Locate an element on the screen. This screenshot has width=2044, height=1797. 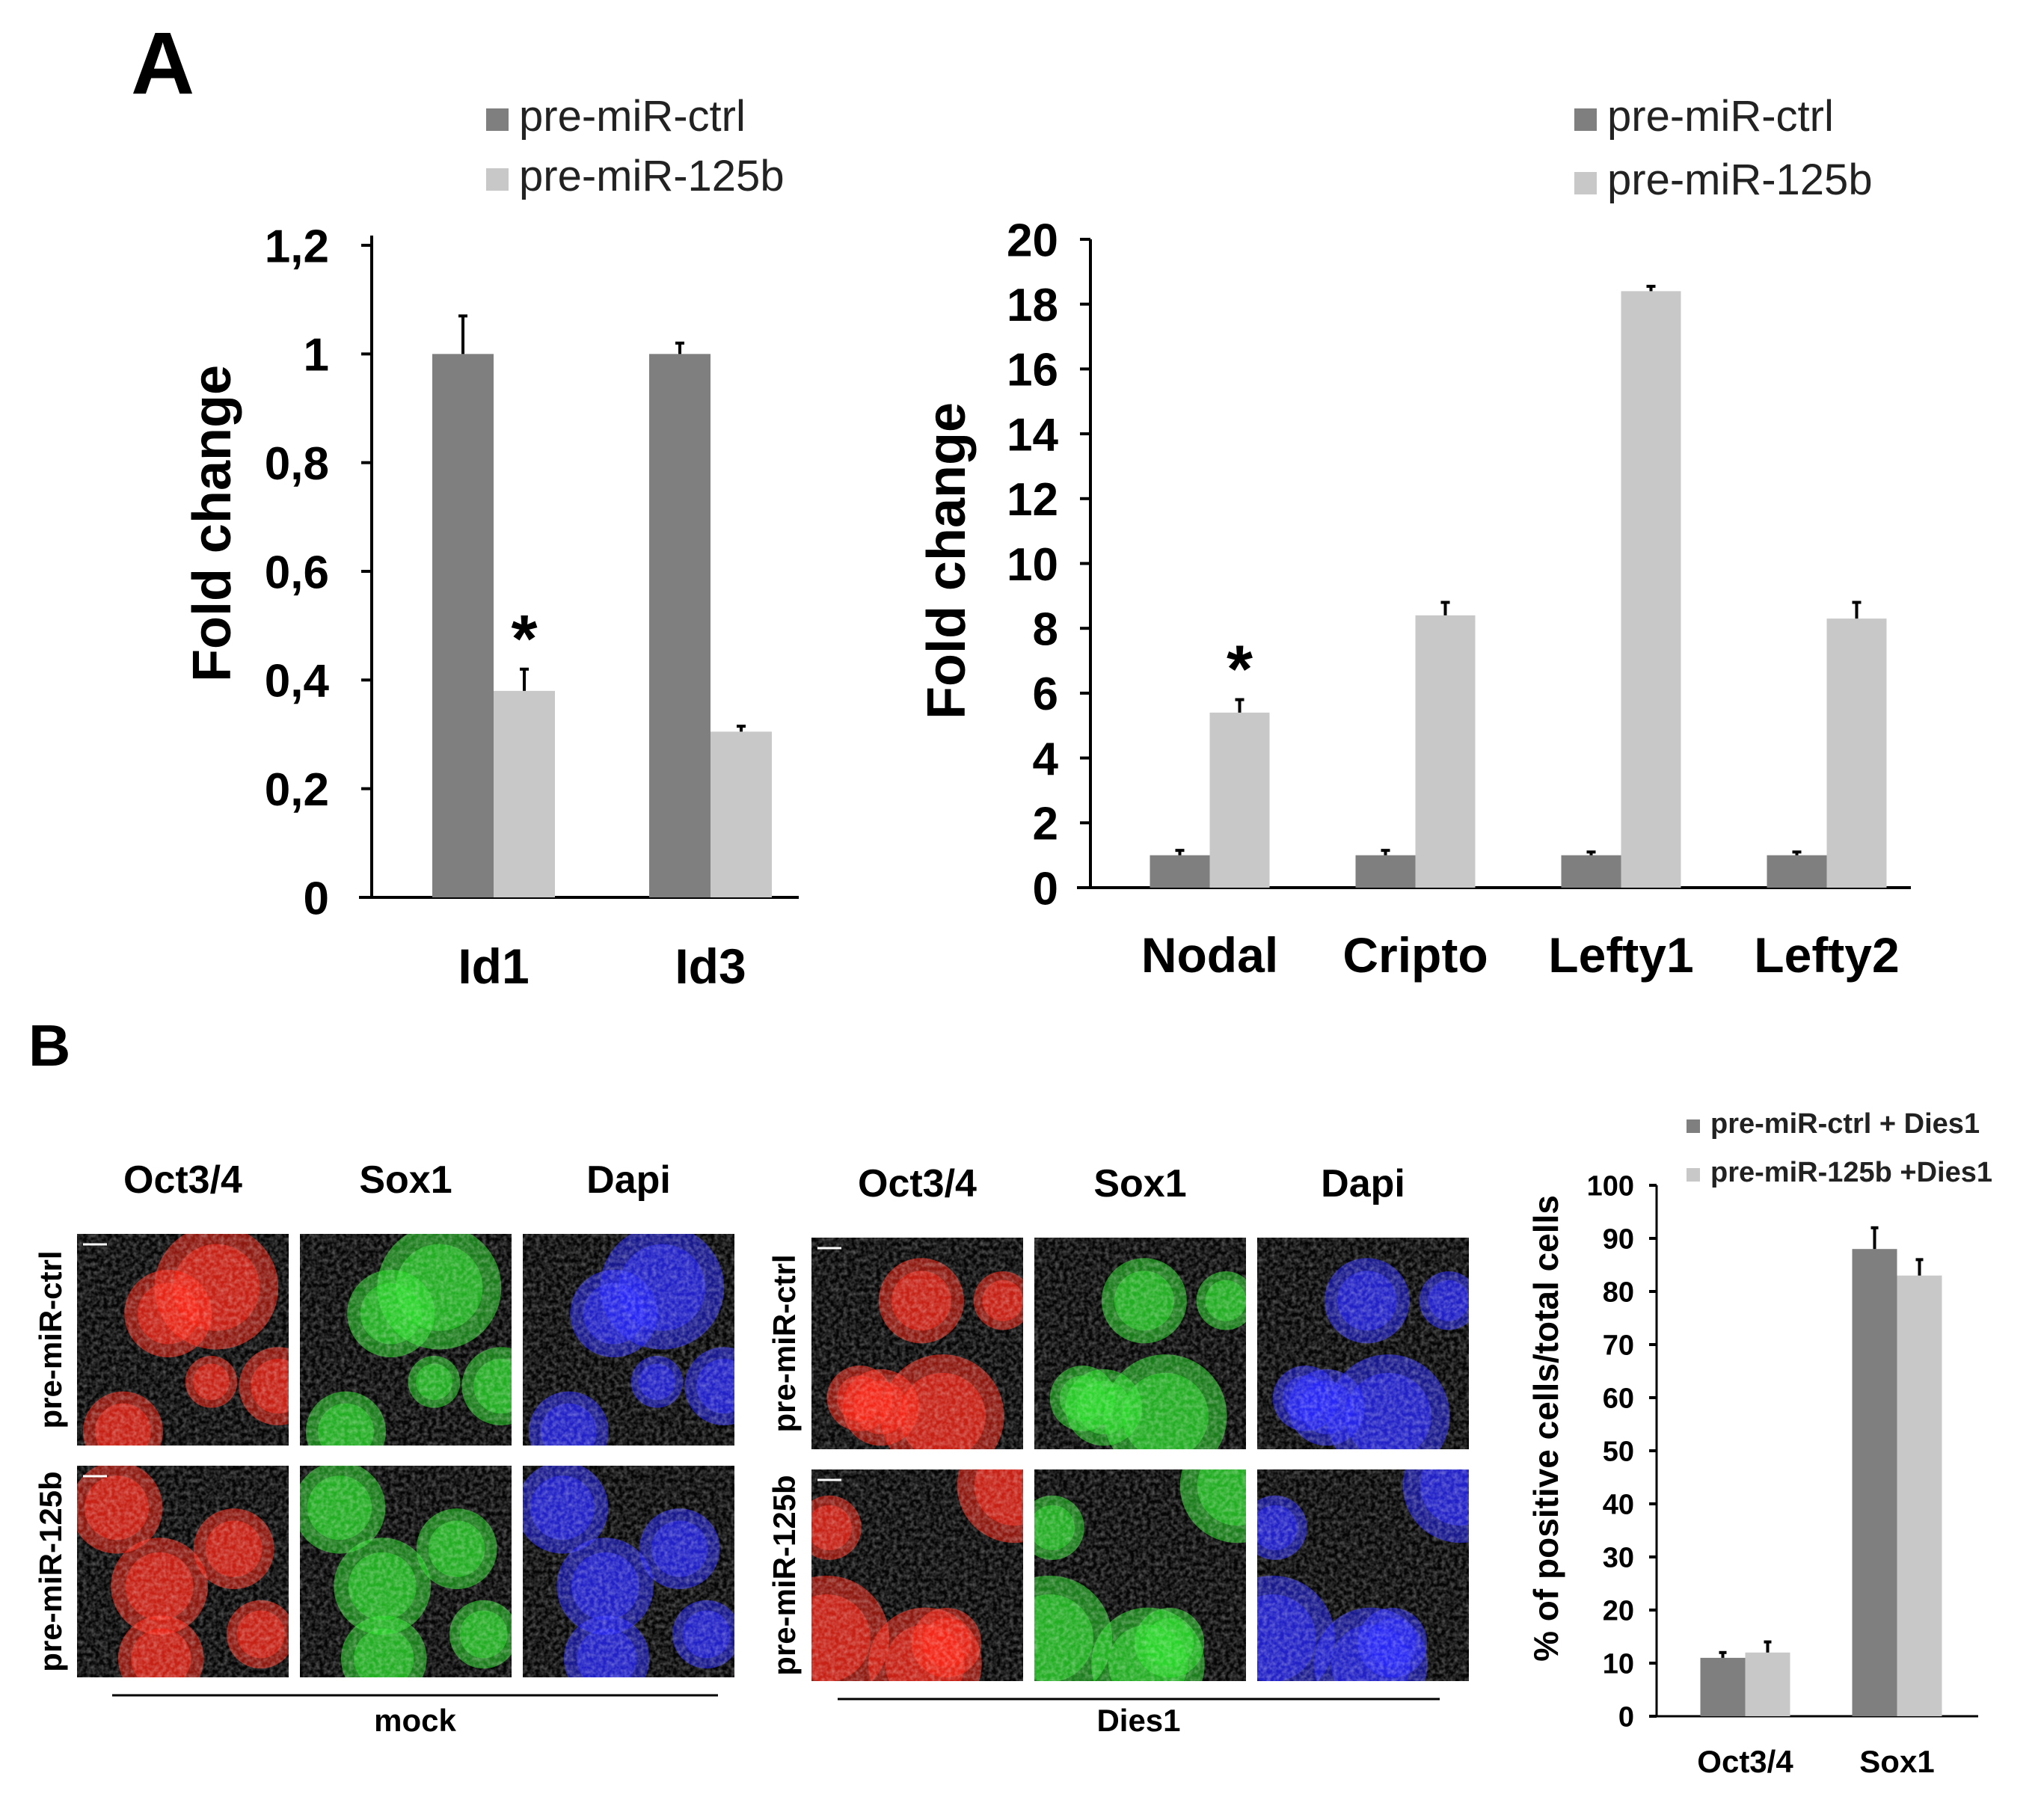
bar-id1-pre-mir-ctrl is located at coordinates (463, 626).